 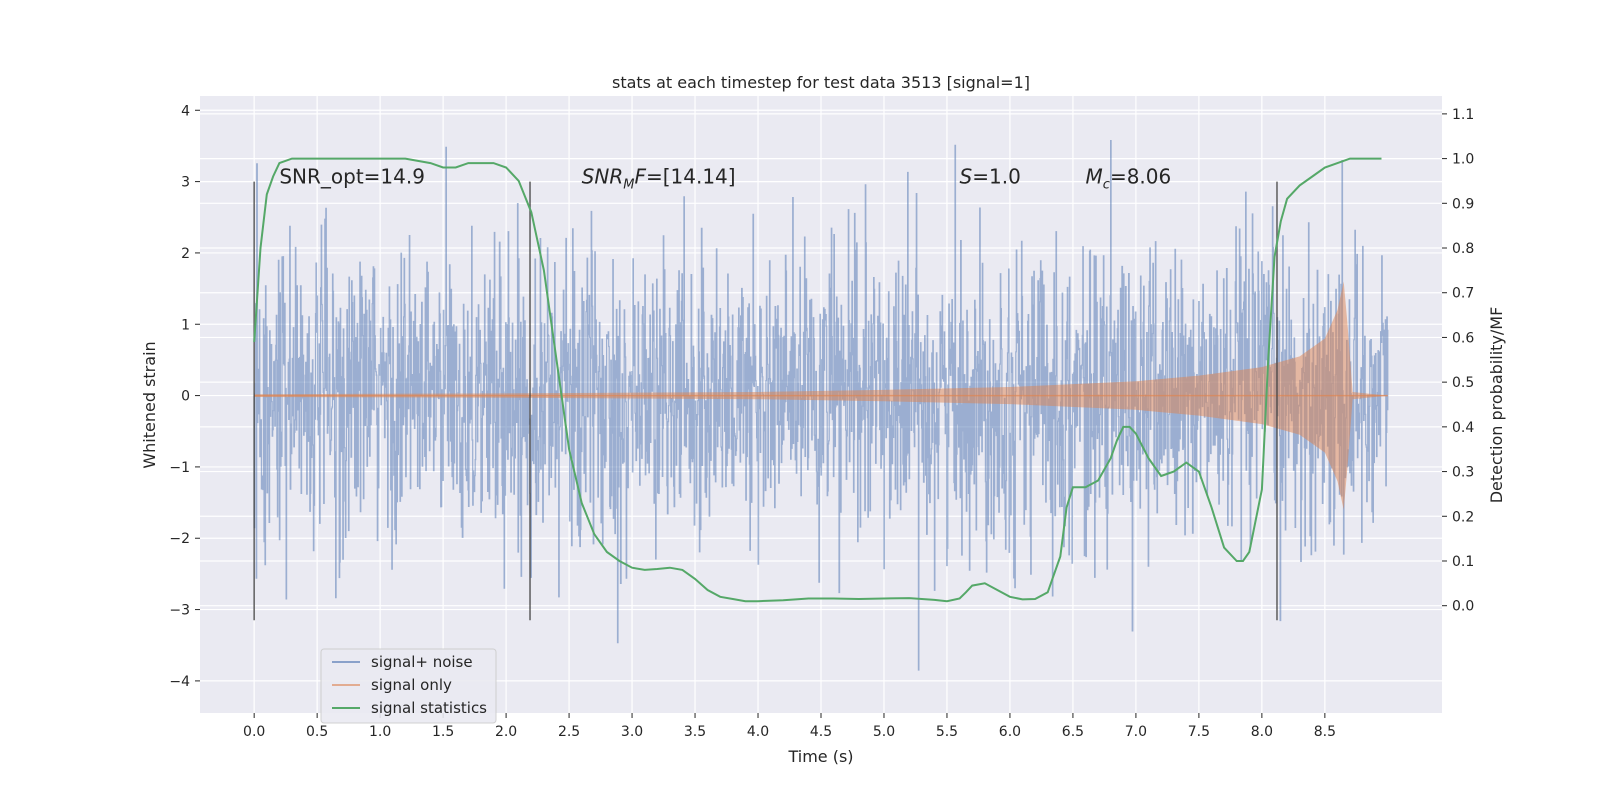 I want to click on x-tick-label: 1.0, so click(x=380, y=732).